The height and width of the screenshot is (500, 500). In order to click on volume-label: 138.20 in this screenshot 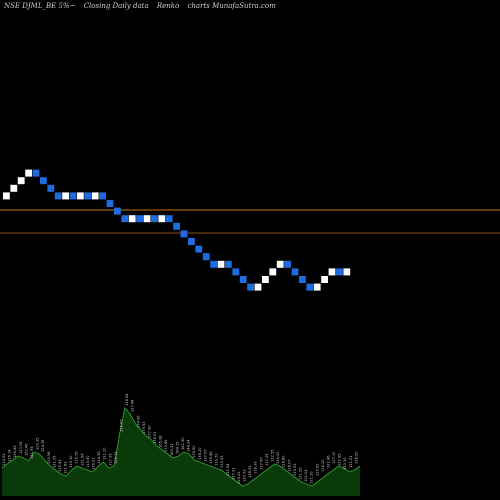, I will do `click(200, 453)`.